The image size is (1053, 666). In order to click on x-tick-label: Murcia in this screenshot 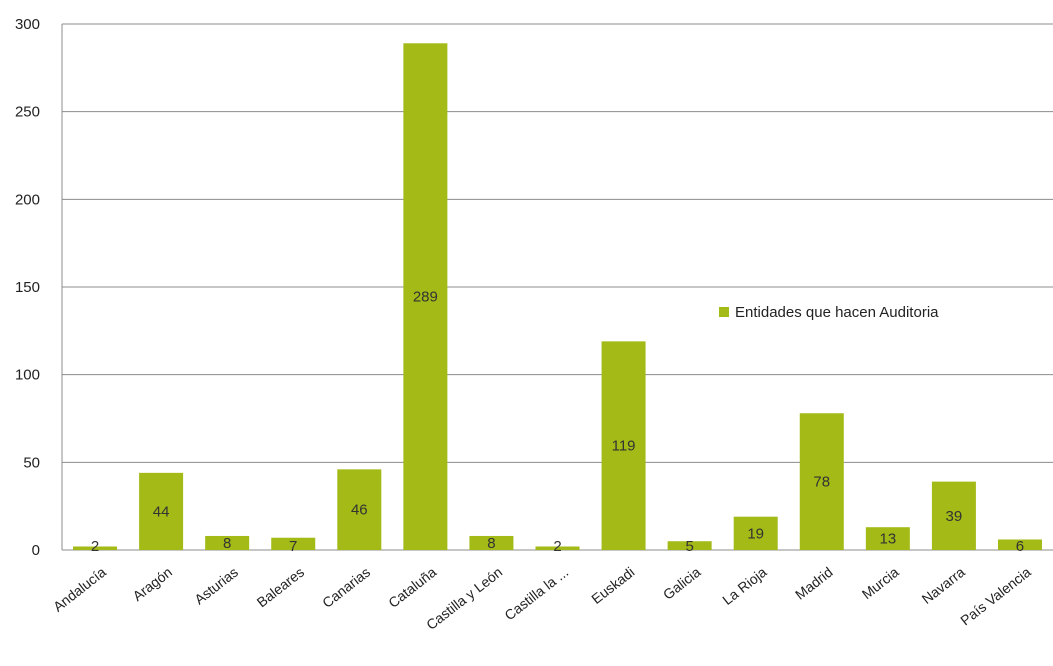, I will do `click(880, 583)`.